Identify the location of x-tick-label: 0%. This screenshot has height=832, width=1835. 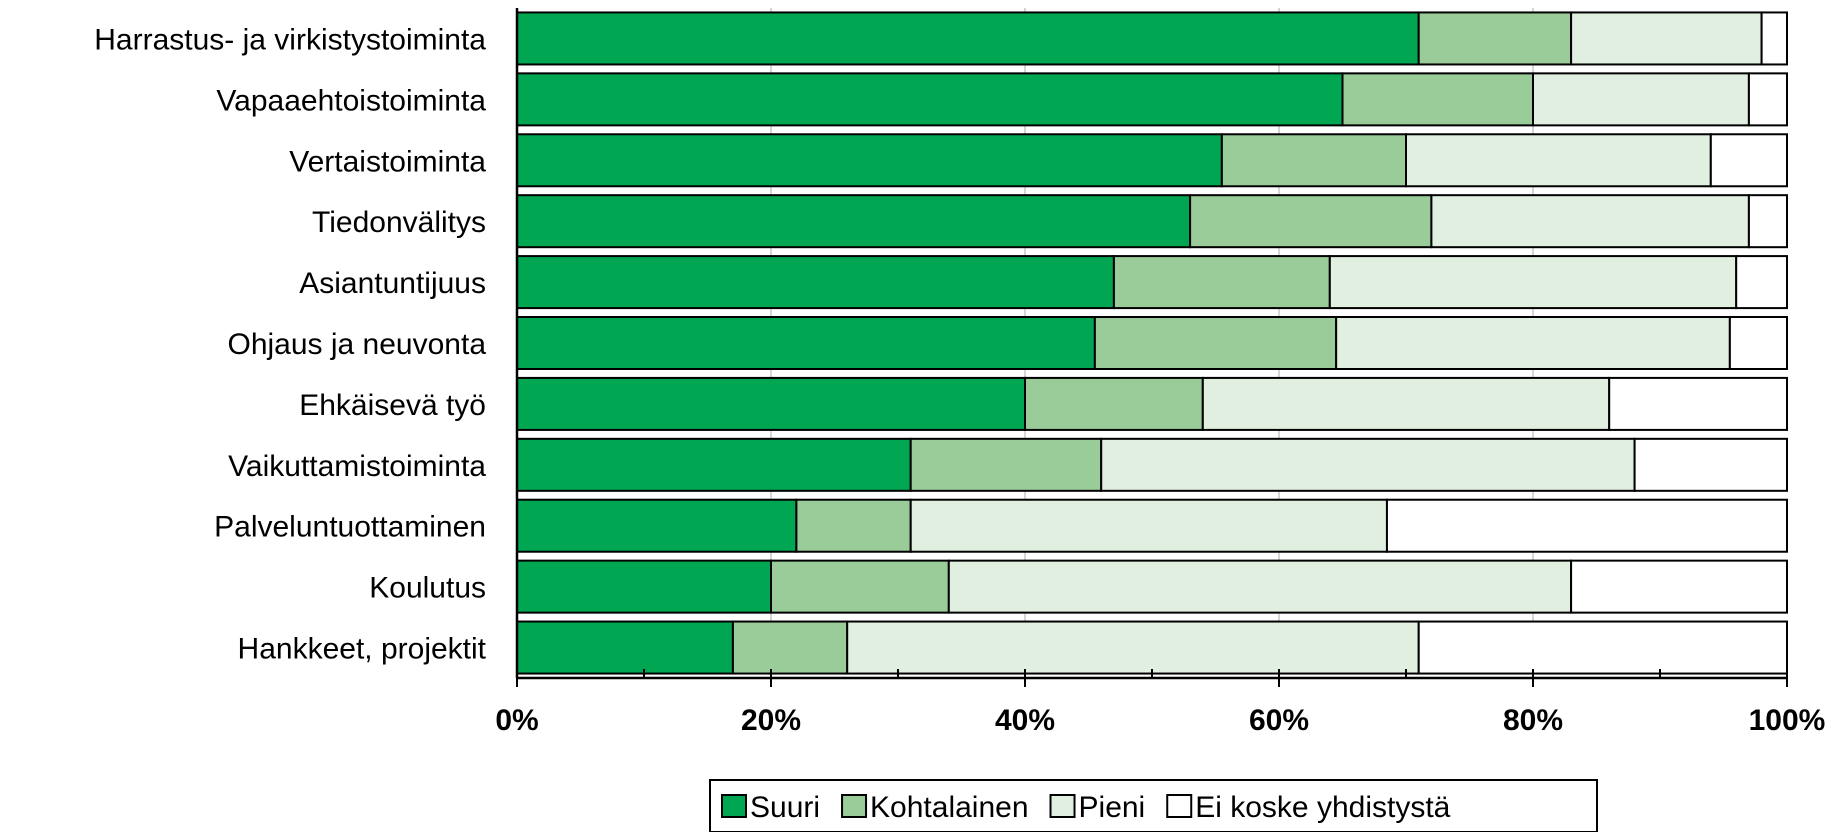
(516, 720).